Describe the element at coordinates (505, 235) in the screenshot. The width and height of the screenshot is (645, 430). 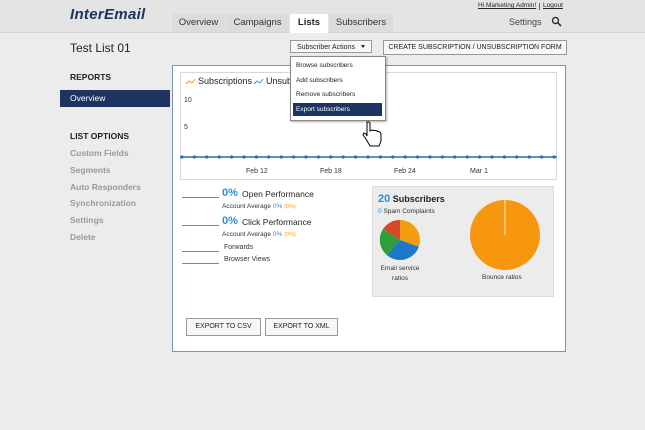
I see `bounce-pie` at that location.